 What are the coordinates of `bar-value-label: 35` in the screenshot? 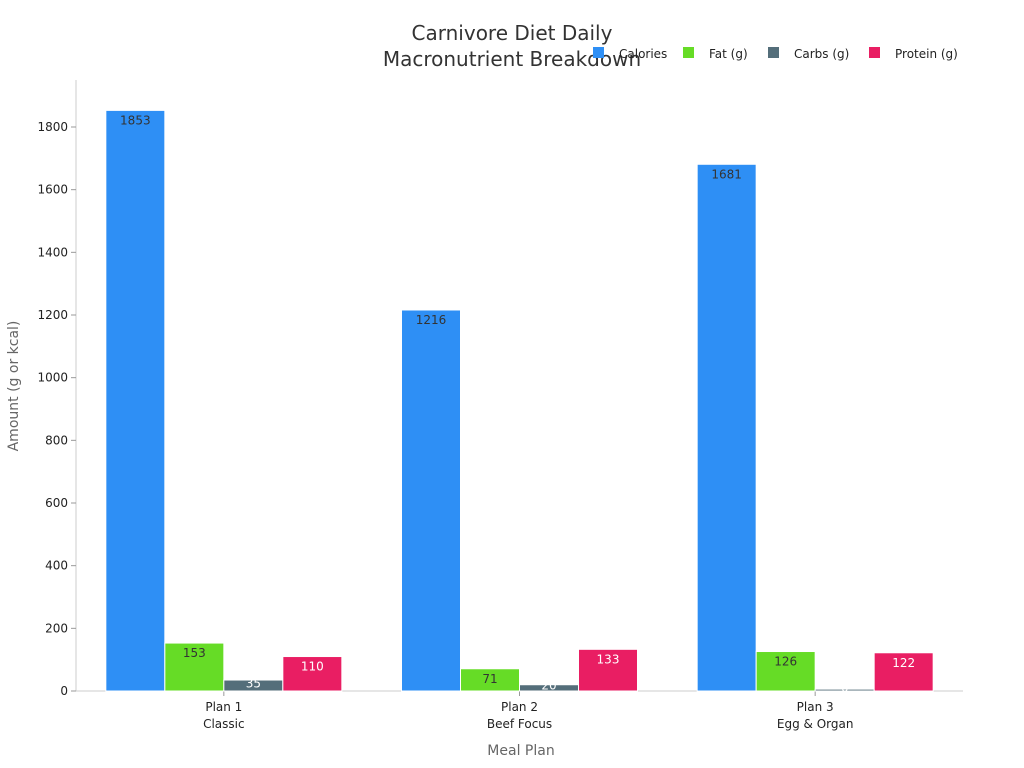 It's located at (253, 683).